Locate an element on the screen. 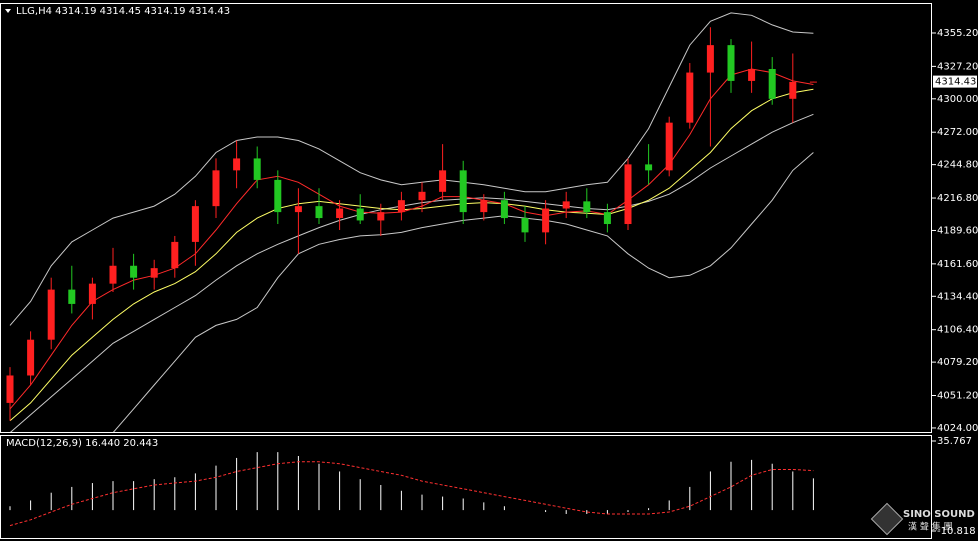 This screenshot has width=978, height=541. watermark-subtitle: 漢 聲 集 團 is located at coordinates (930, 527).